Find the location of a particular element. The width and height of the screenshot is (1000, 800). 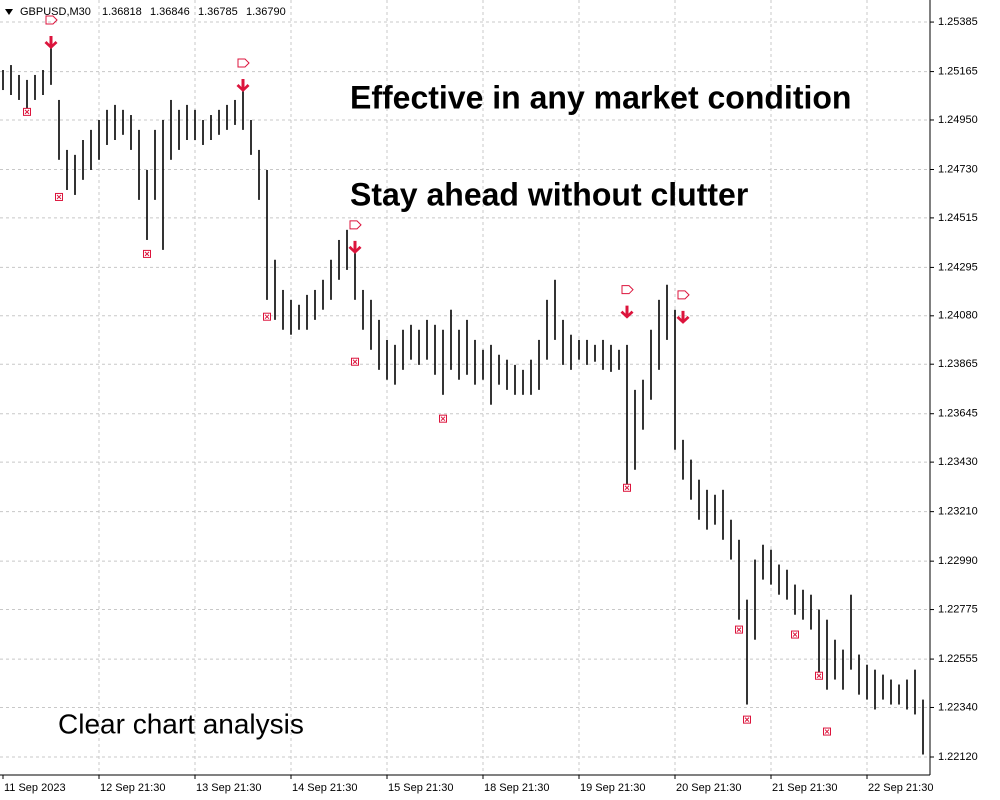

quote: 1.36790 is located at coordinates (266, 12).